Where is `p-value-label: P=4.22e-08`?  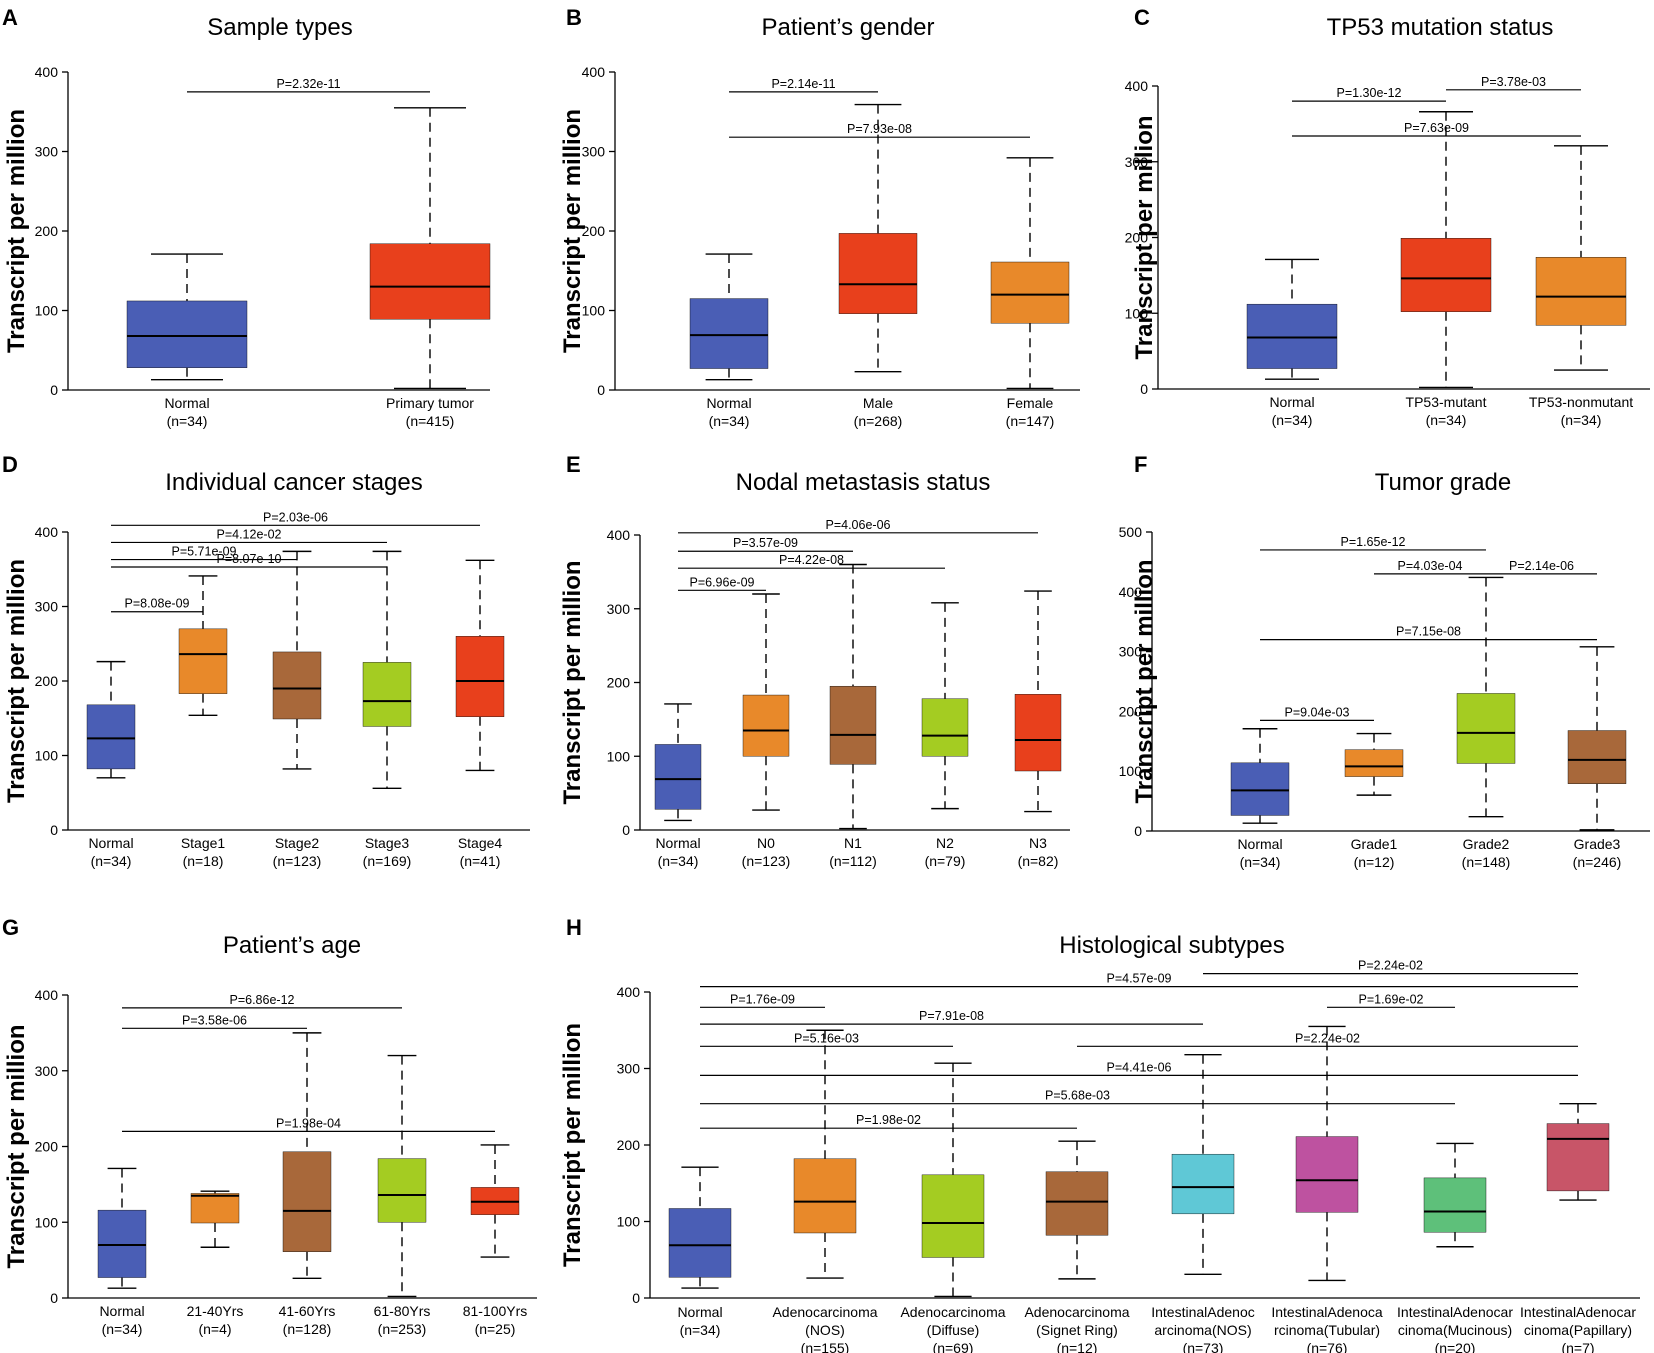 p-value-label: P=4.22e-08 is located at coordinates (811, 560).